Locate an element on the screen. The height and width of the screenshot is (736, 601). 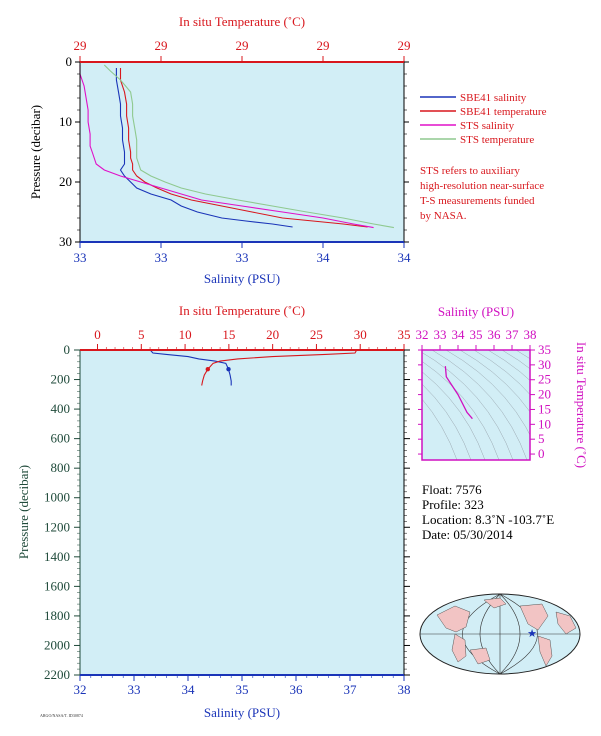
bottom-pressure-tick-label: 800 is located at coordinates (61, 467).